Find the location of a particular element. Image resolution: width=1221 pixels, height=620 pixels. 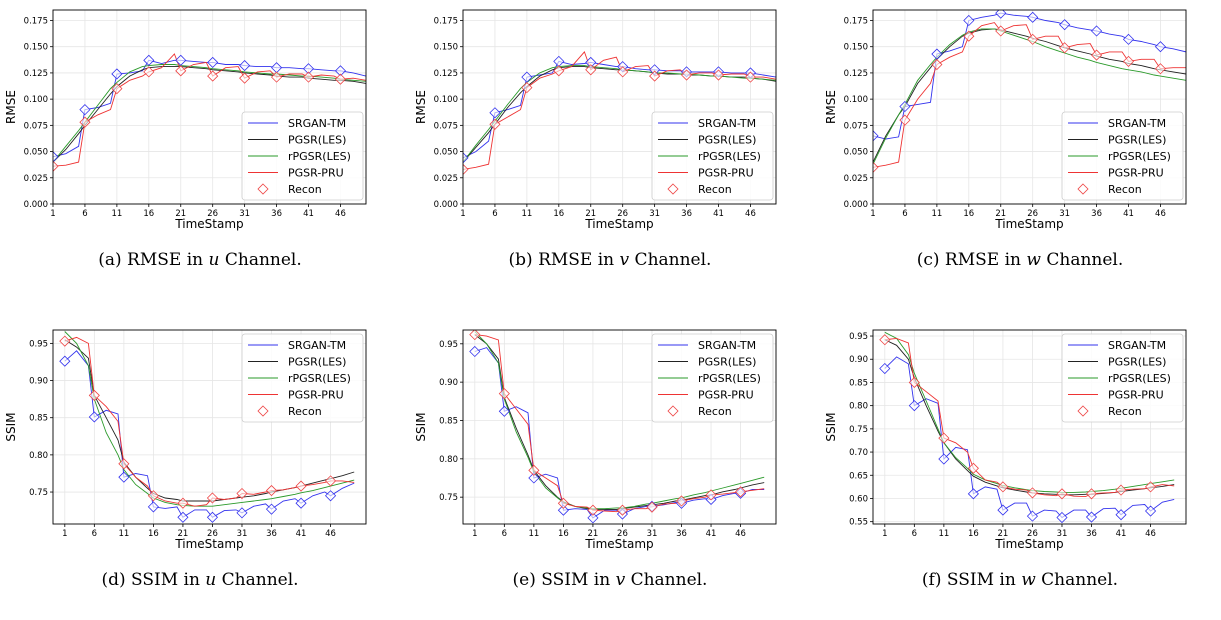

caption-prefix: (d) SSIM in is located at coordinates (153, 580).